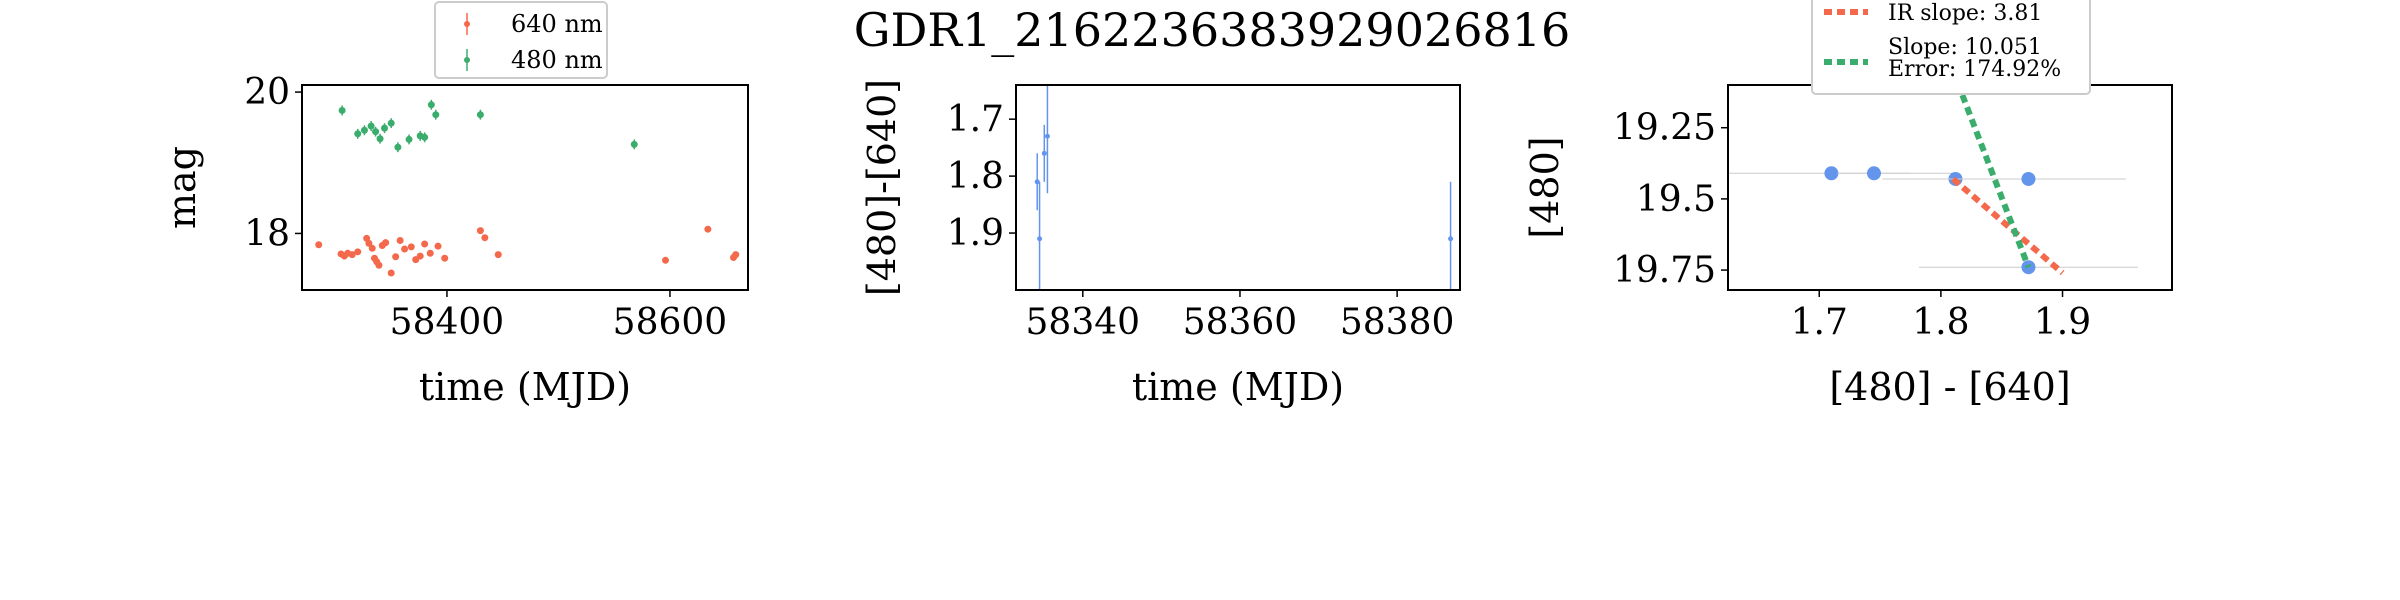  I want to click on legend: 640 nm 480 nm, so click(521, 40).